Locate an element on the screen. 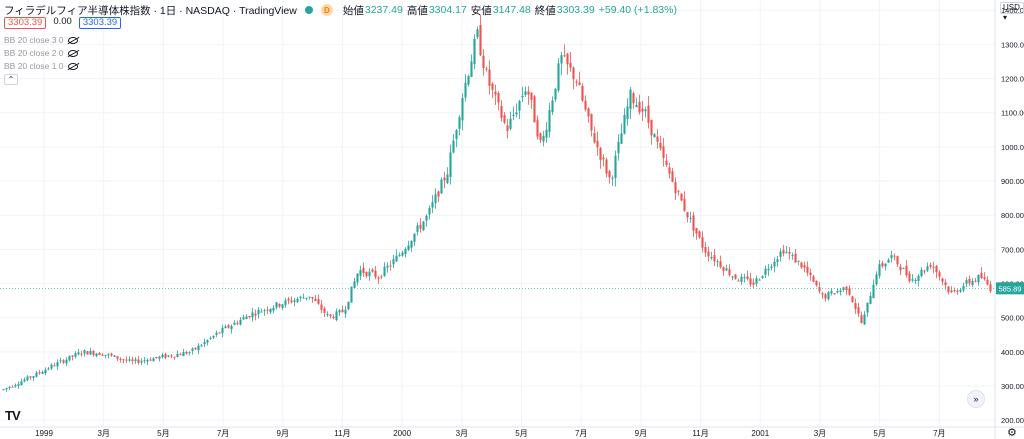 The height and width of the screenshot is (439, 1024). currency-selector: USD ▾ is located at coordinates (1012, 12).